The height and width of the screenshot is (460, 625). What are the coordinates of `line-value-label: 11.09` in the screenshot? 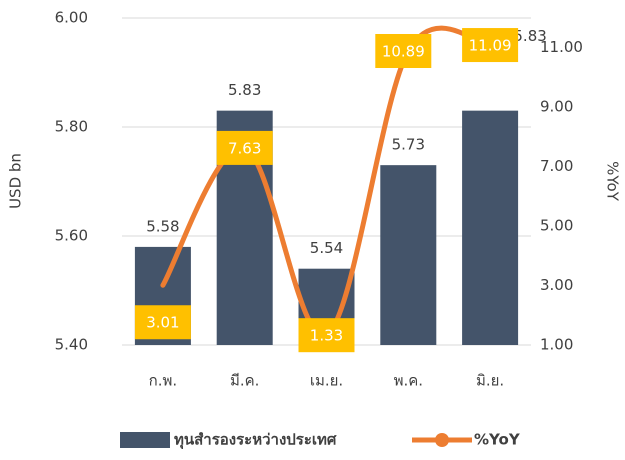 It's located at (490, 46).